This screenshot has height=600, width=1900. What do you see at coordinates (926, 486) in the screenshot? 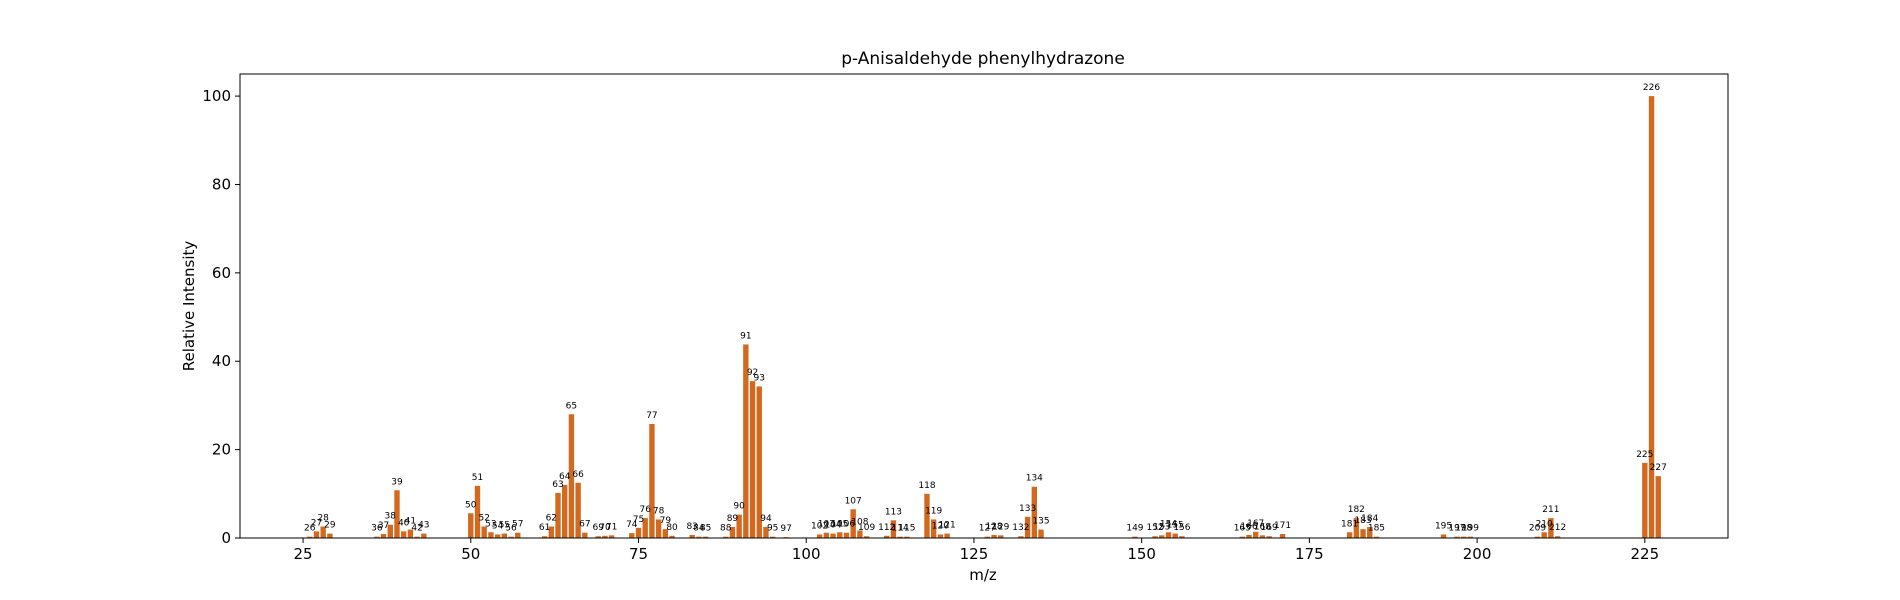
I see `bar-label-mz-118: 118` at bounding box center [926, 486].